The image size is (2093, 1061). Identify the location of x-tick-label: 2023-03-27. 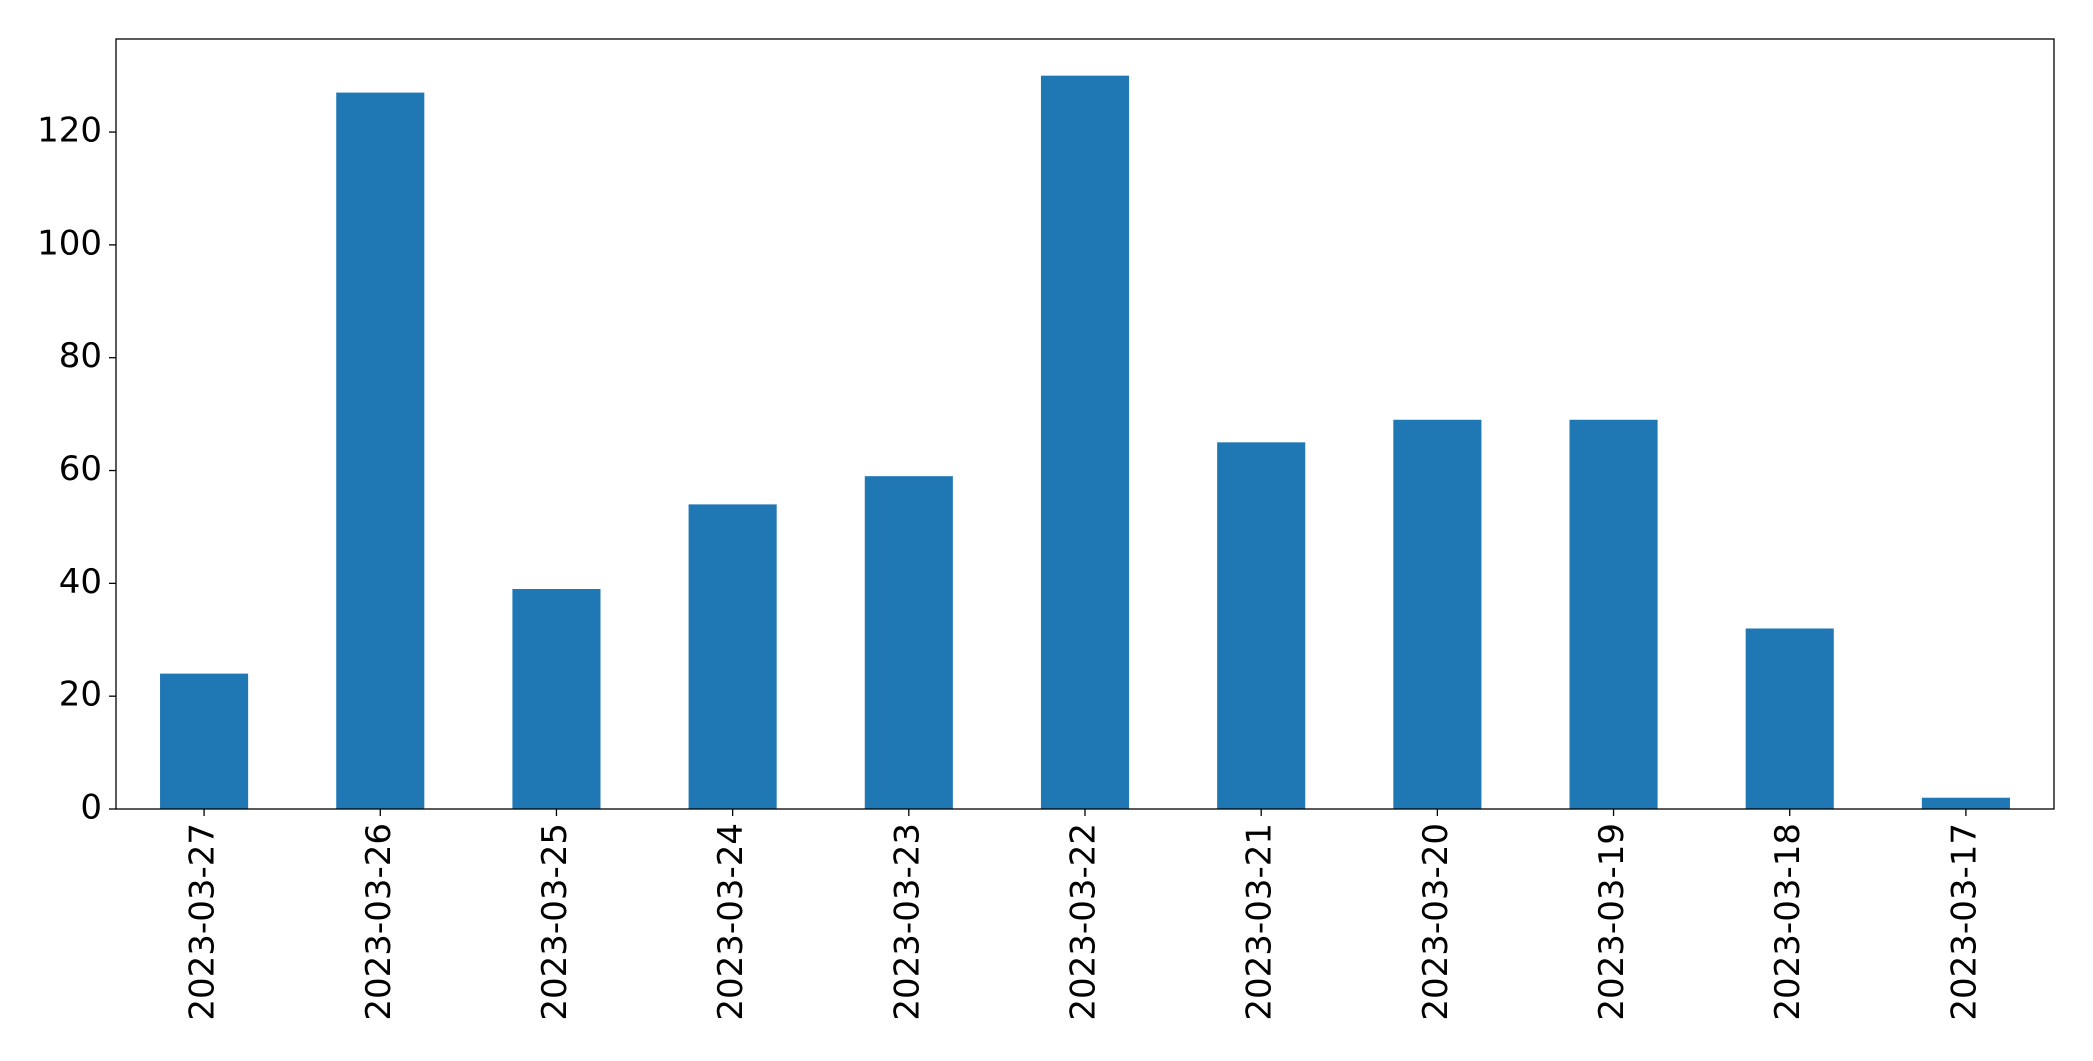
(203, 922).